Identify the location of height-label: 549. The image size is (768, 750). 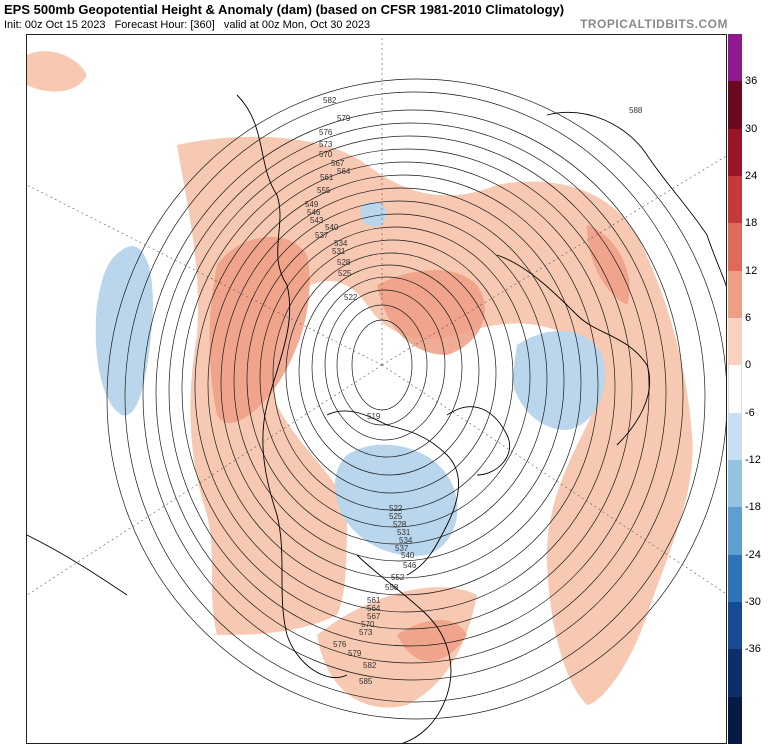
(312, 204).